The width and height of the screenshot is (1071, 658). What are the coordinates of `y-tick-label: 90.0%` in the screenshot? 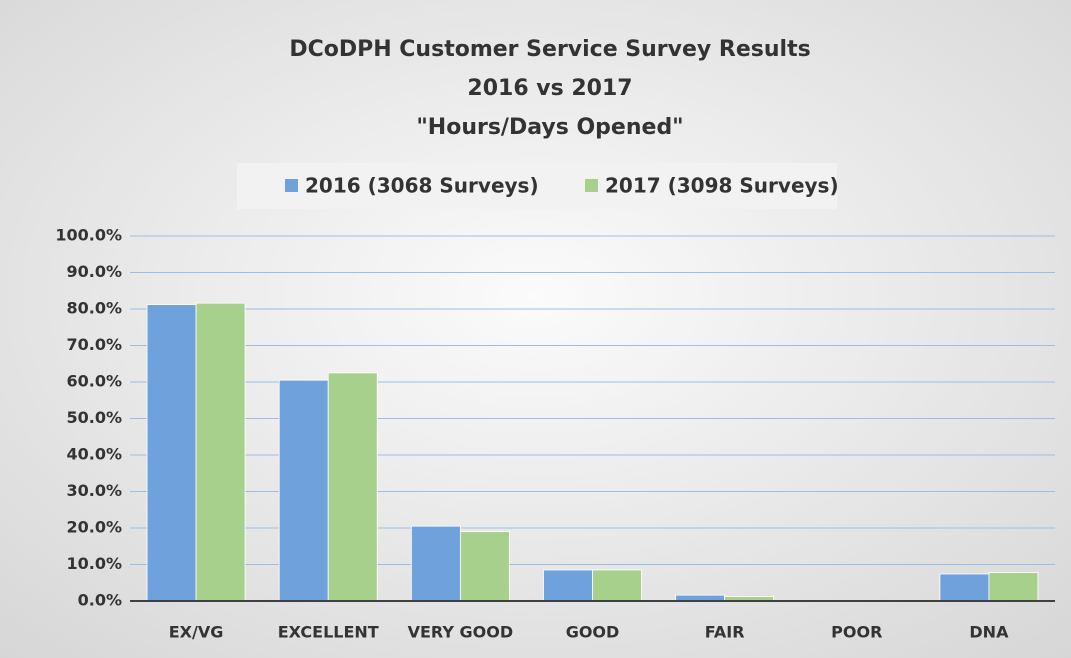 It's located at (94, 271).